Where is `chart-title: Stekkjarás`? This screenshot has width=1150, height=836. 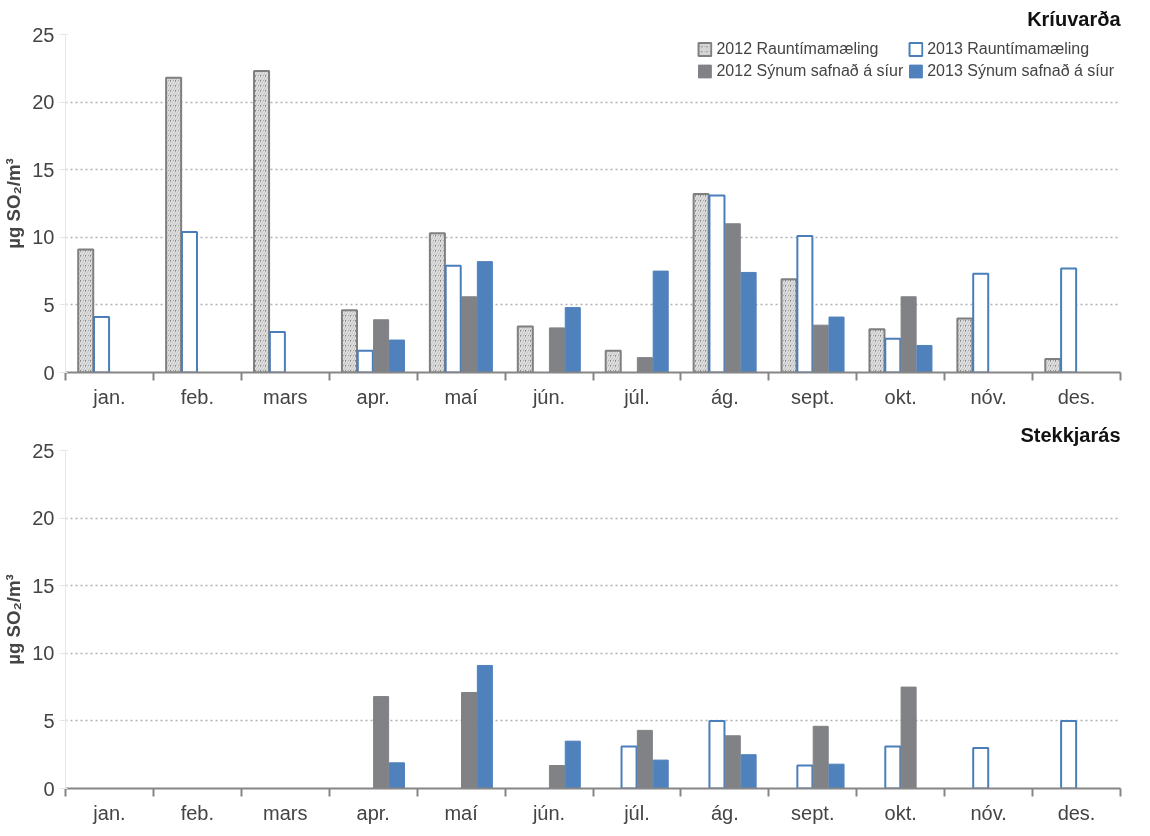
chart-title: Stekkjarás is located at coordinates (1070, 434).